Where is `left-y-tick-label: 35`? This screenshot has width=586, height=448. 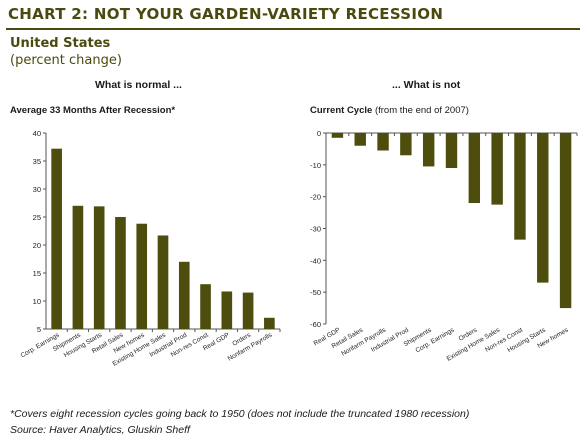
left-y-tick-label: 35 is located at coordinates (37, 161).